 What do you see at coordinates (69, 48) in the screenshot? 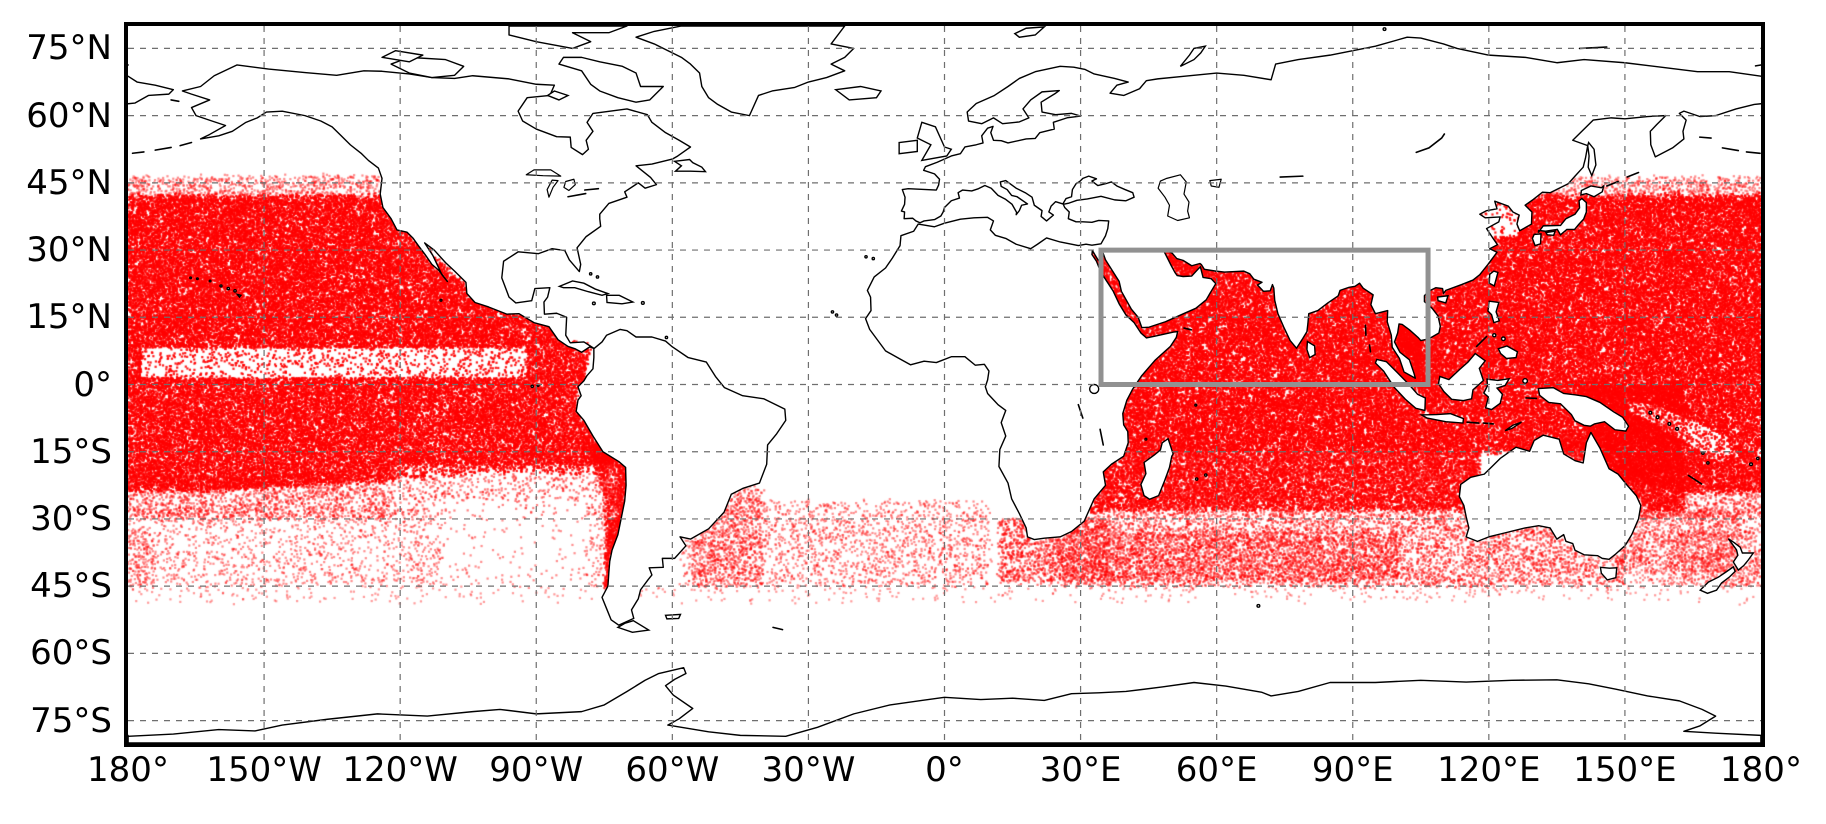
I see `y-tick-label: 75°N` at bounding box center [69, 48].